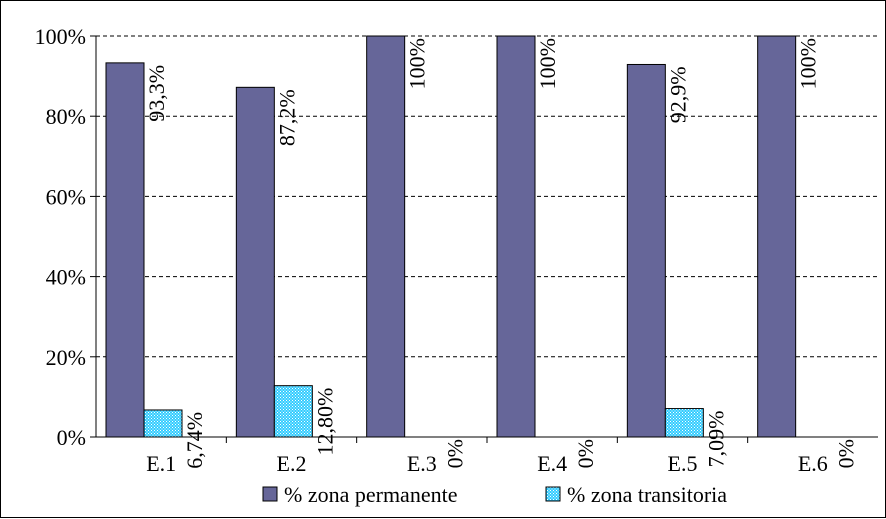 This screenshot has height=519, width=886. I want to click on x-tick-label: E.5, so click(683, 463).